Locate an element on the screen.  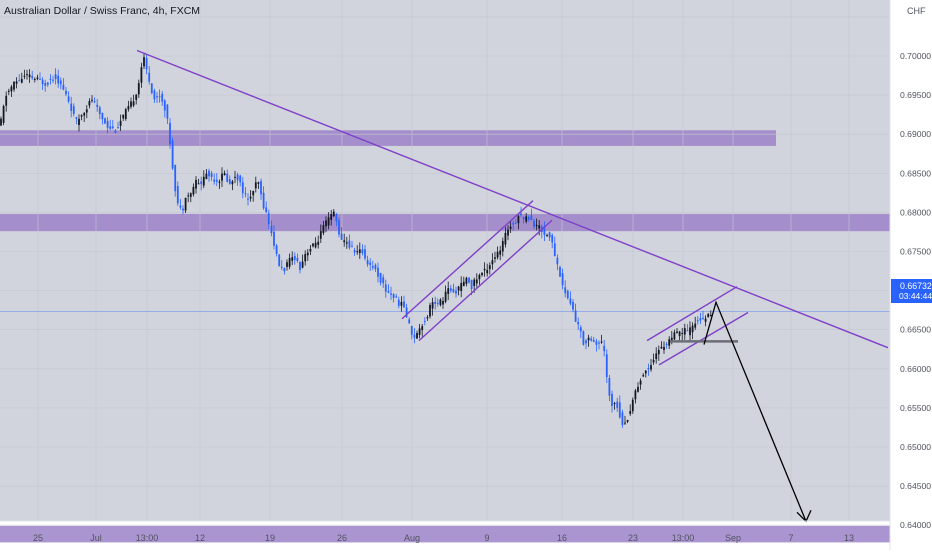
time-tick-label: 13 is located at coordinates (849, 538).